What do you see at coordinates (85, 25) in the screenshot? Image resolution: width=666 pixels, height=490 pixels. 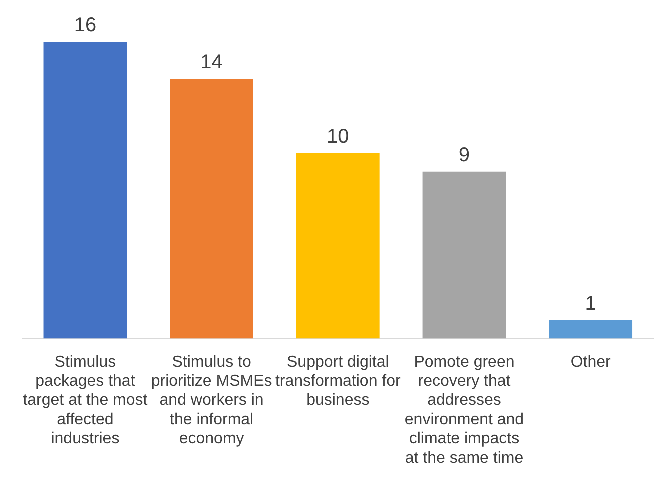 I see `data-label: 16` at bounding box center [85, 25].